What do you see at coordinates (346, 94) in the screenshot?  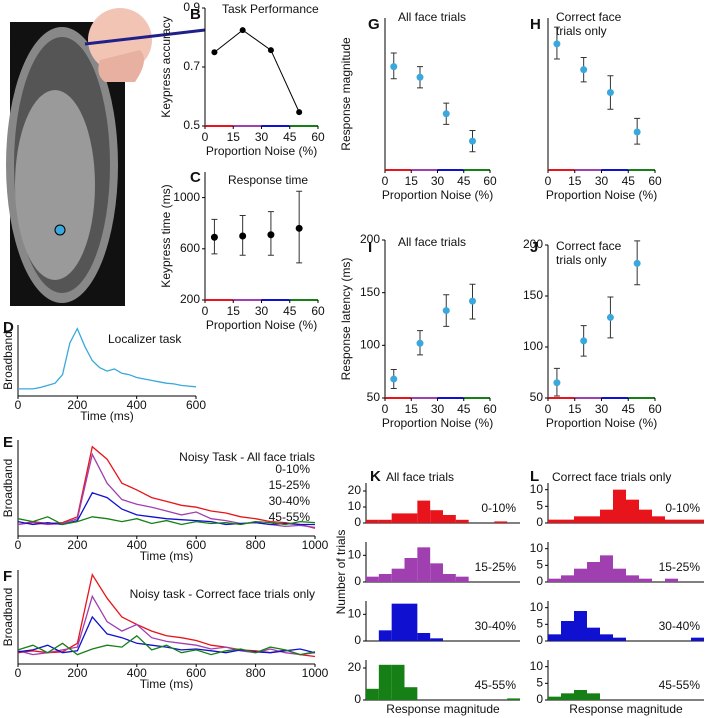 I see `y-axis-label: Response magnitude` at bounding box center [346, 94].